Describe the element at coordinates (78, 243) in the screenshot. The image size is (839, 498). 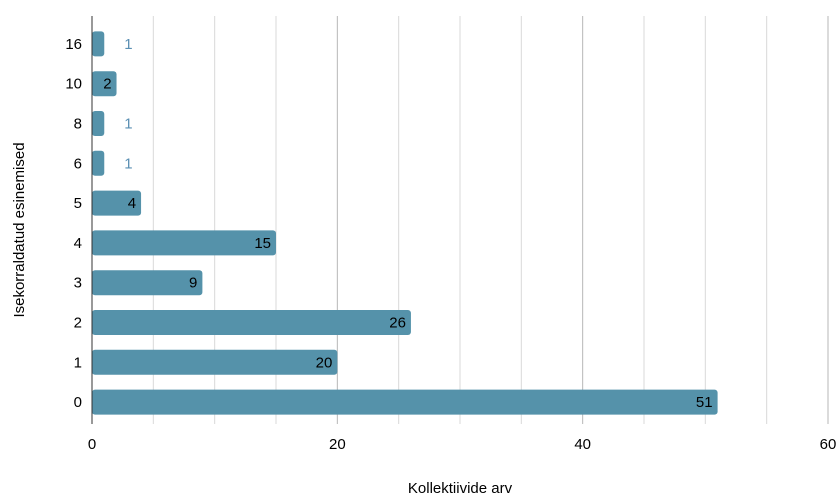
I see `y-tick-label: 4` at that location.